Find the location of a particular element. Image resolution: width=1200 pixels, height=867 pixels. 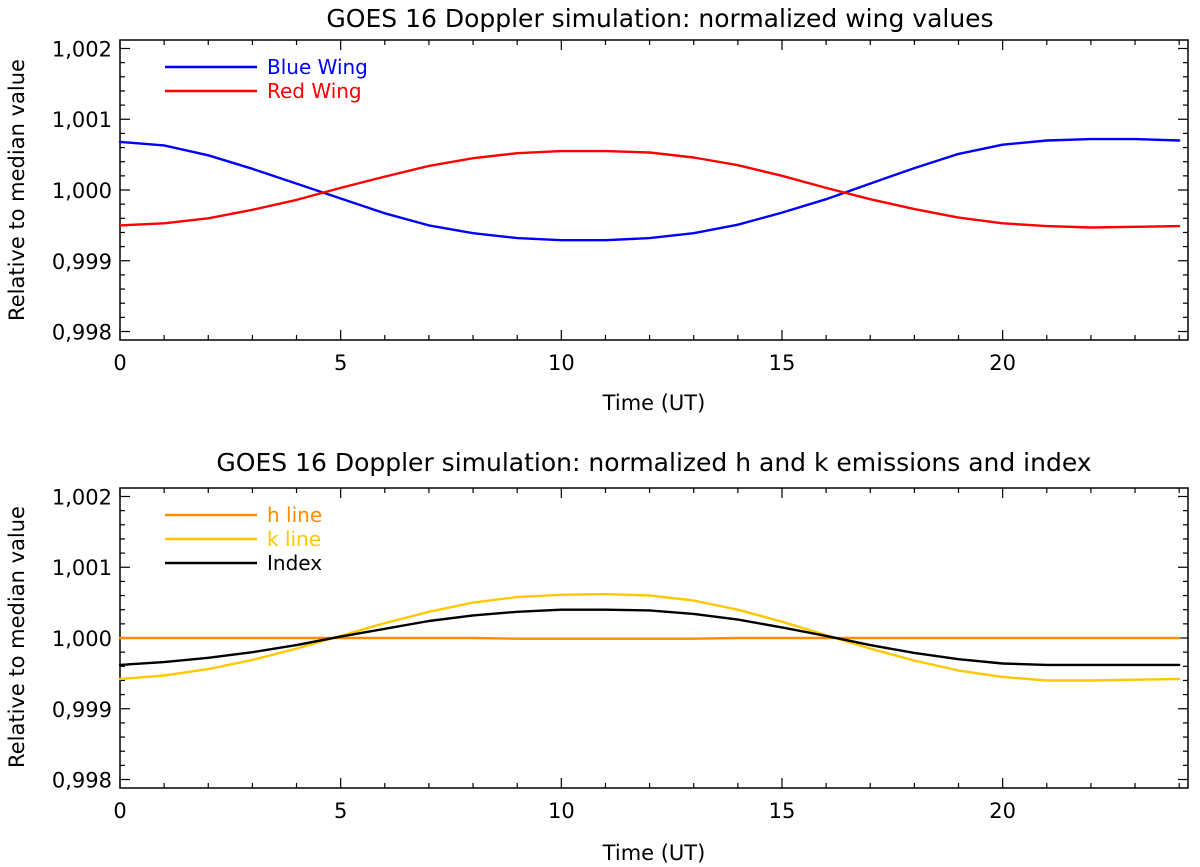

series-line-k-line is located at coordinates (649, 637).